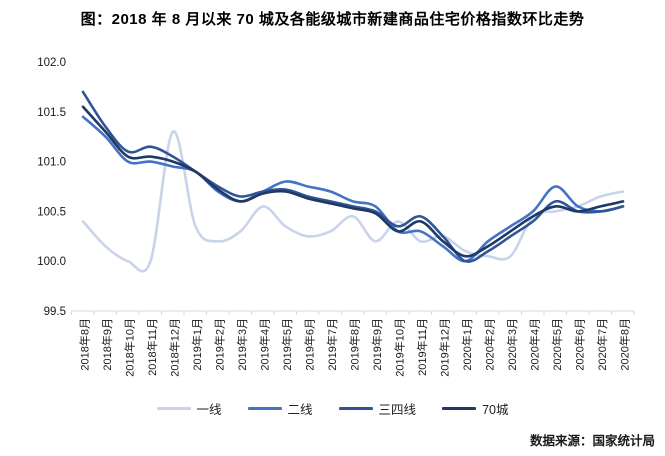  What do you see at coordinates (445, 347) in the screenshot?
I see `x-tick-label: 2019年12月` at bounding box center [445, 347].